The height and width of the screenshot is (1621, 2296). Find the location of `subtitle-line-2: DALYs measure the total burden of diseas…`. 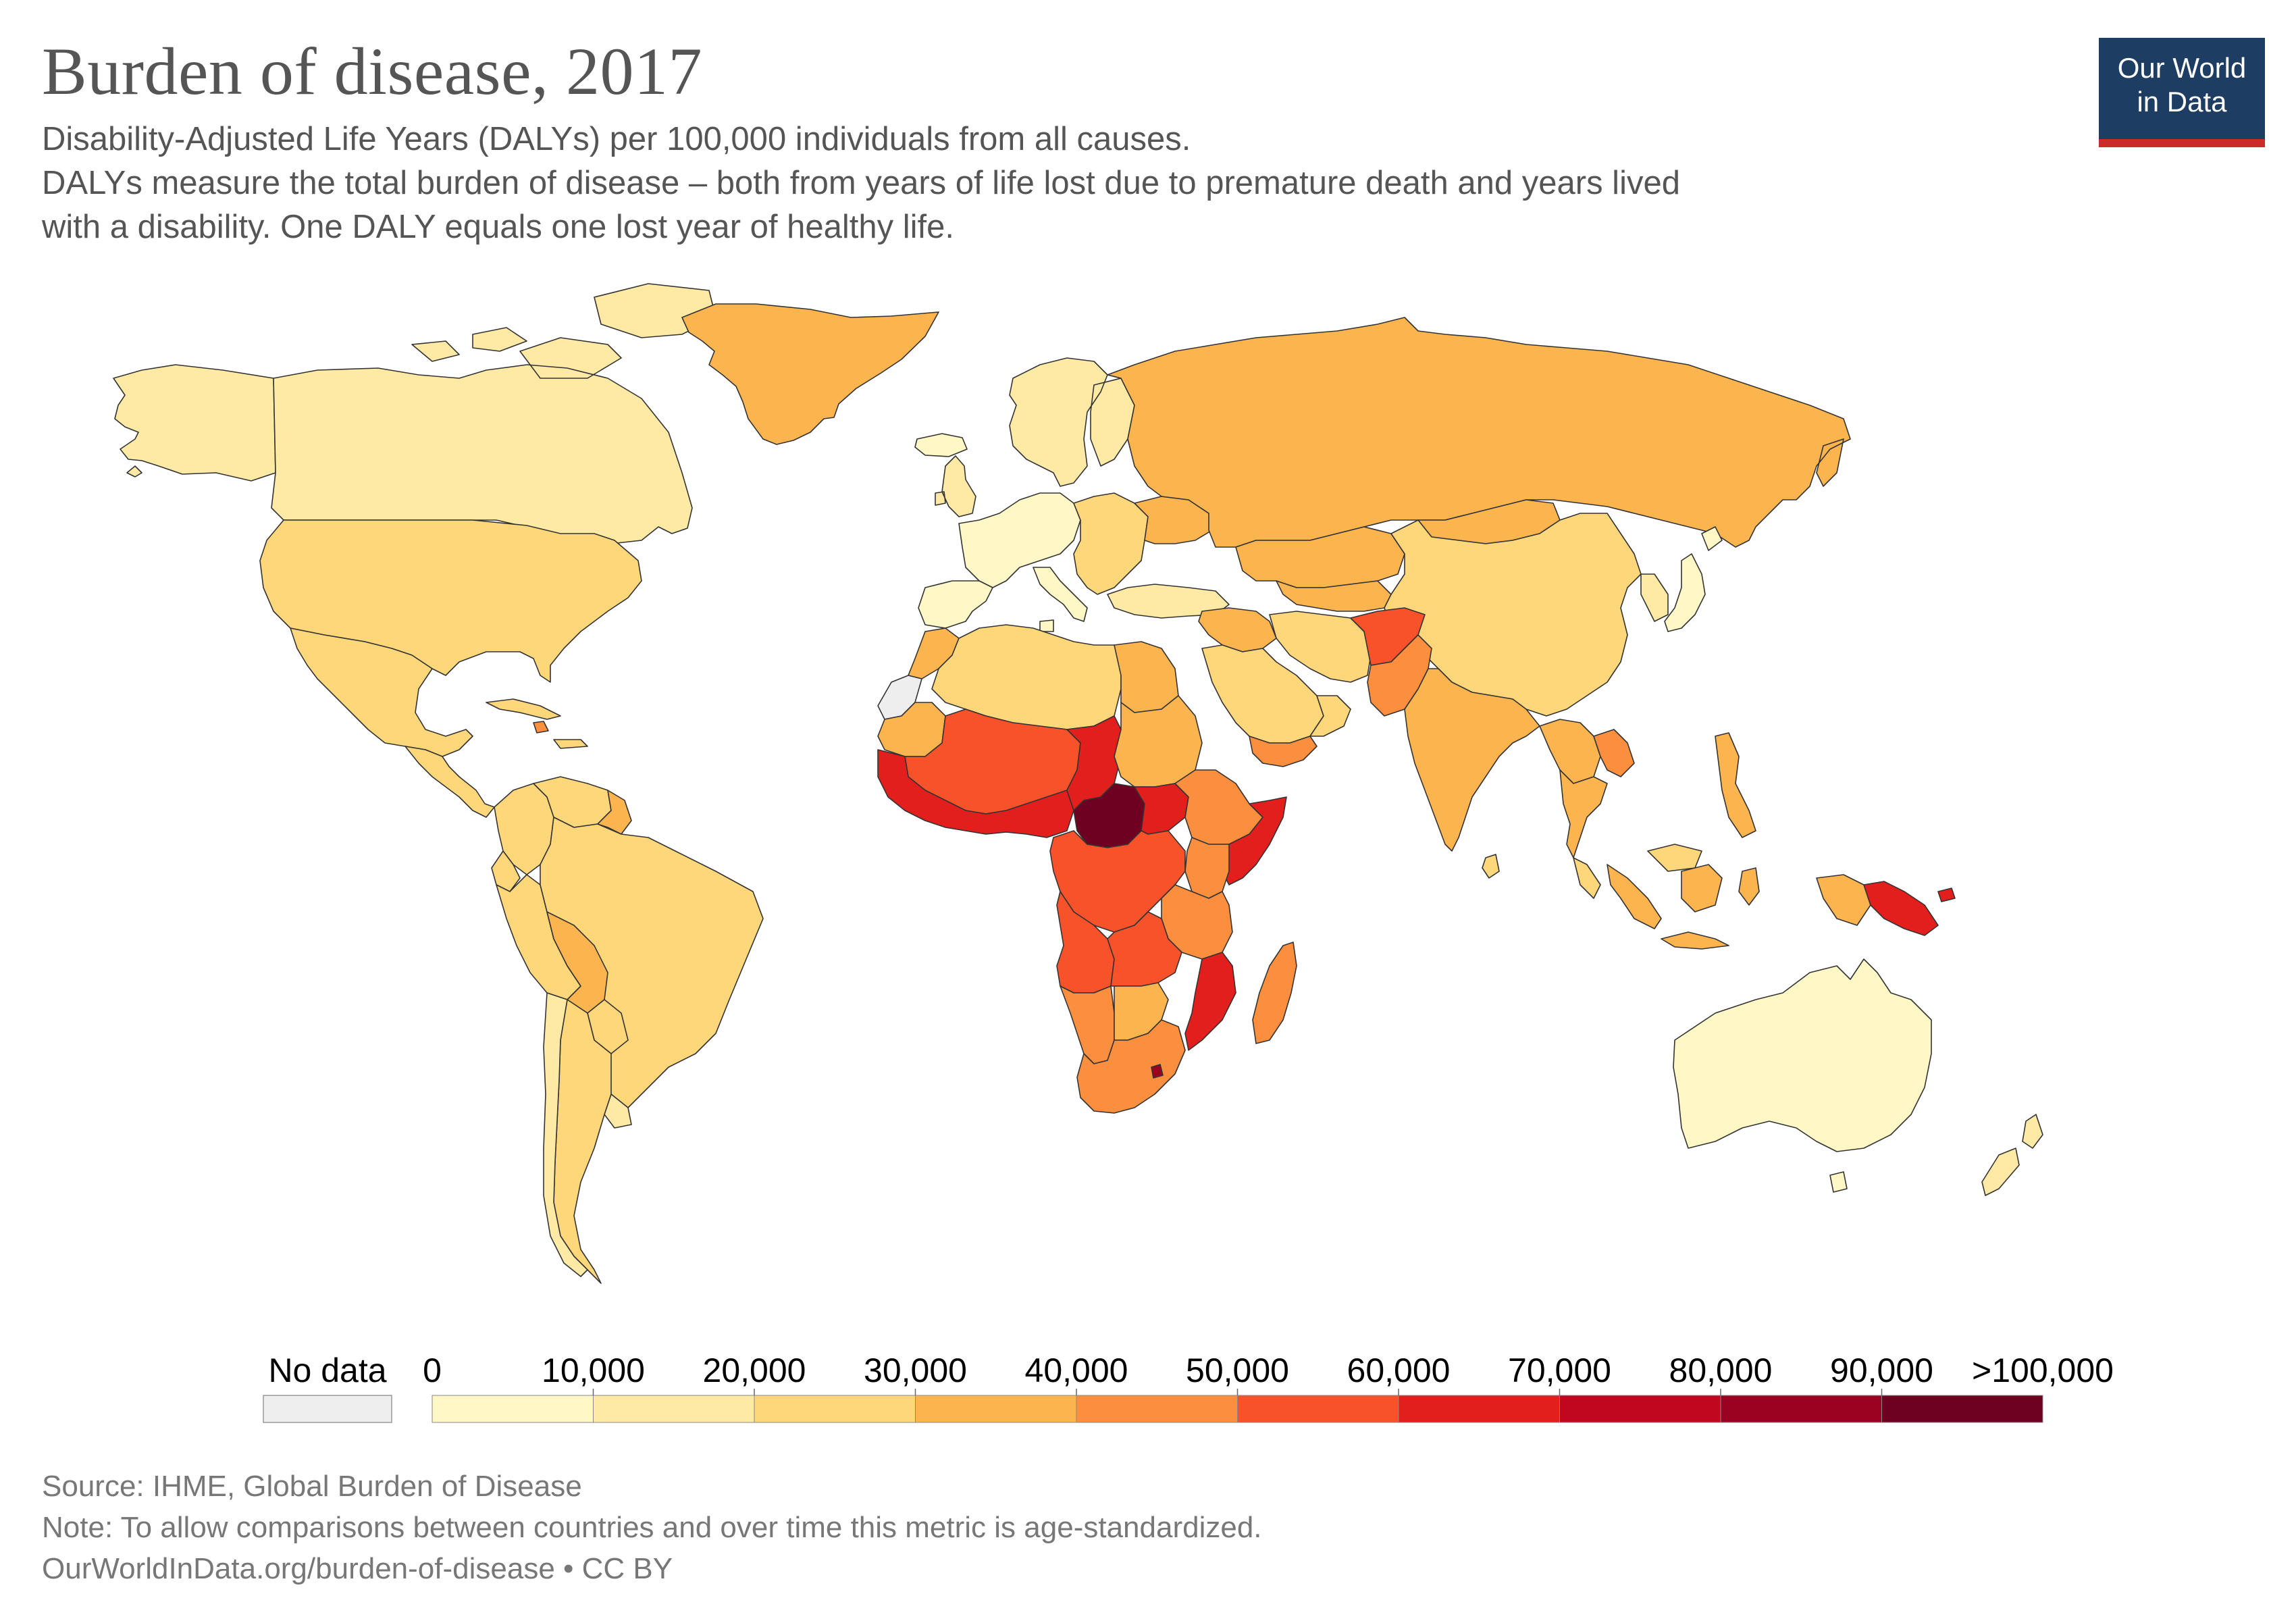

subtitle-line-2: DALYs measure the total burden of diseas… is located at coordinates (861, 183).